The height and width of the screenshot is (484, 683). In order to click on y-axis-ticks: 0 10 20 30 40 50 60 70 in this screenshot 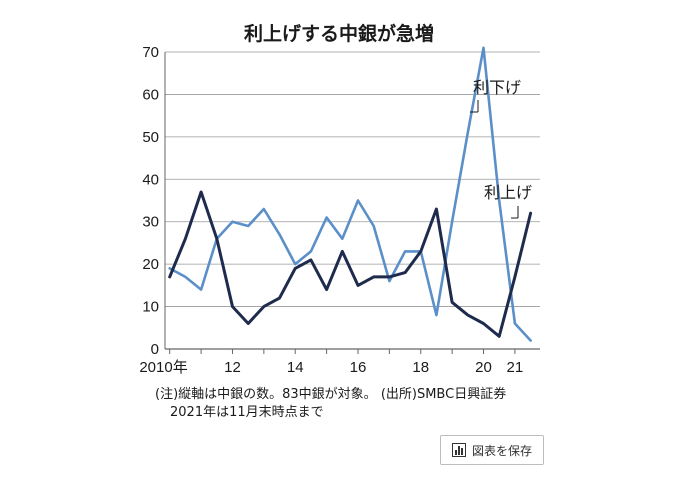, I will do `click(150, 201)`.